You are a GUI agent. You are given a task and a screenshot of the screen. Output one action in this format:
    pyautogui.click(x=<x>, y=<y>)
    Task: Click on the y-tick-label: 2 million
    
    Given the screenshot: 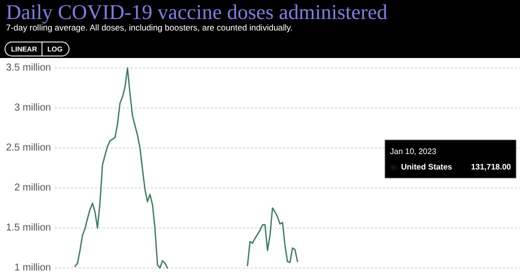 What is the action you would take?
    pyautogui.click(x=32, y=188)
    